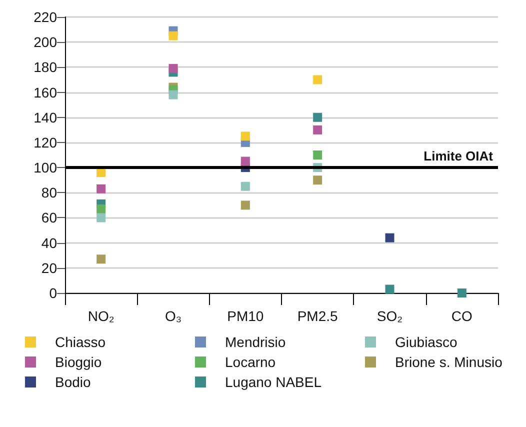  Describe the element at coordinates (46, 142) in the screenshot. I see `y-tick-label: 120` at that location.